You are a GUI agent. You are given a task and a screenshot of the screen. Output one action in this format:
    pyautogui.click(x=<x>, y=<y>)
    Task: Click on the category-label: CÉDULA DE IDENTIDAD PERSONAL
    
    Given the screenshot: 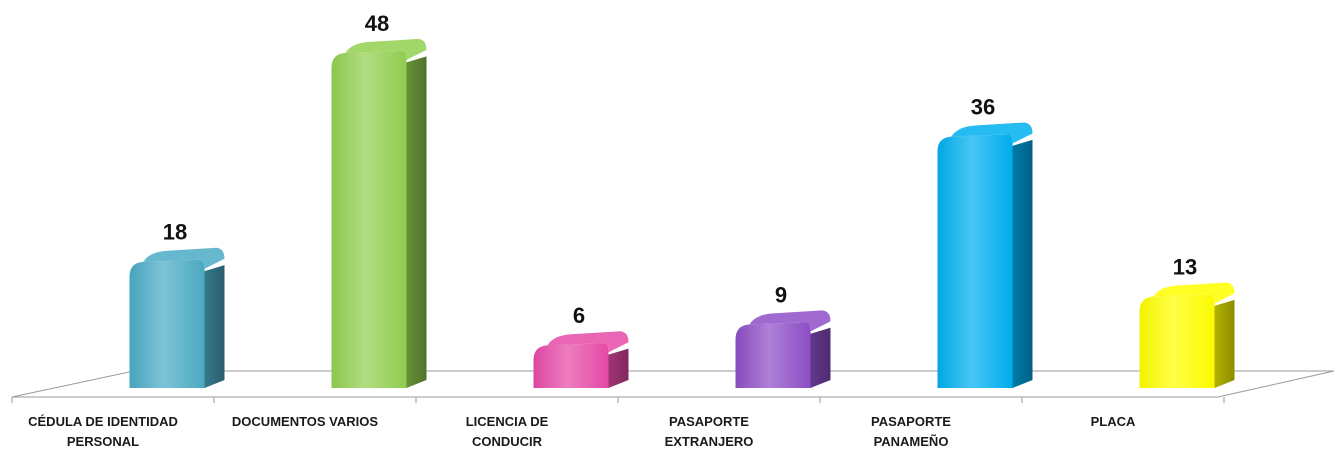 What is the action you would take?
    pyautogui.click(x=103, y=431)
    